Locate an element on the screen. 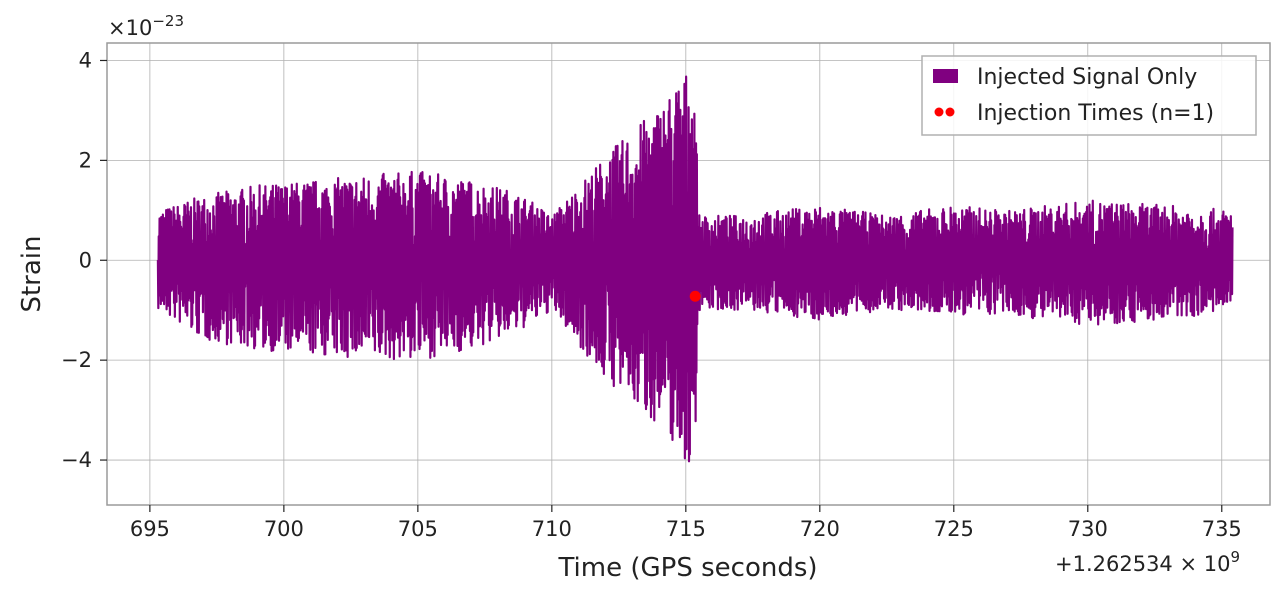 The image size is (1284, 598). y-tick-label: −2 is located at coordinates (76, 360).